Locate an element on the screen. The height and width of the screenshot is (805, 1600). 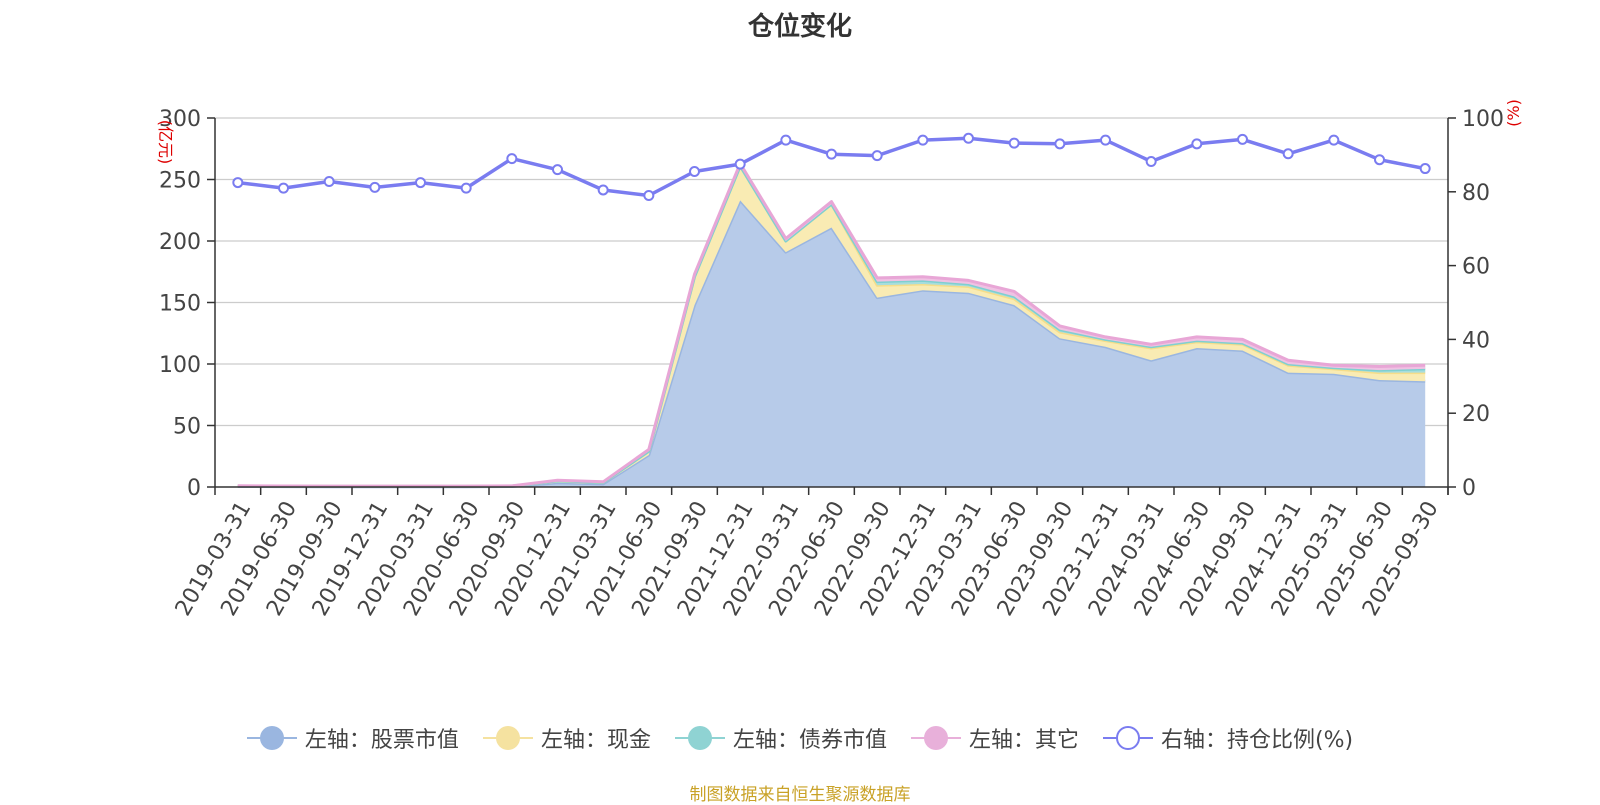
legend-label: 左轴：债券市值 is located at coordinates (809, 740).